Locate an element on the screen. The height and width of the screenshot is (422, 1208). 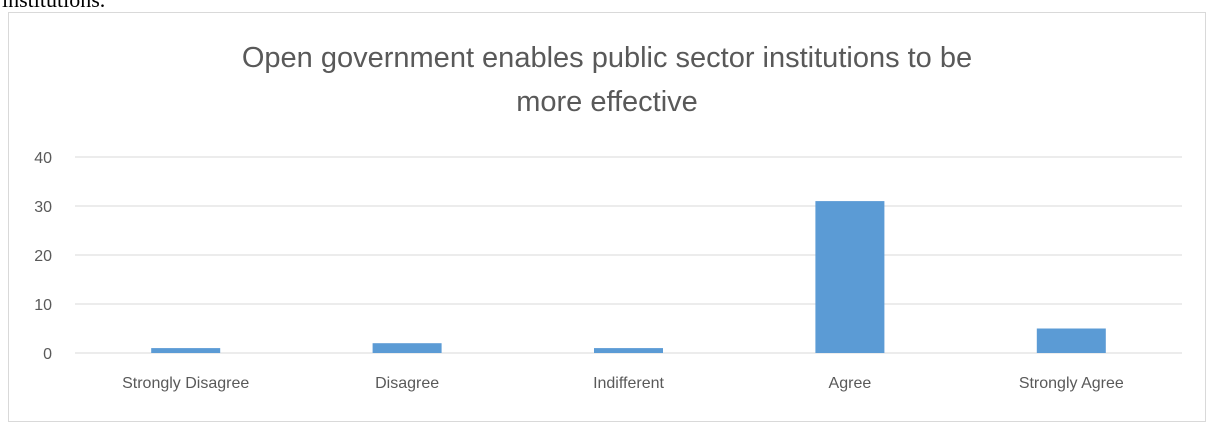
bar-indifferent is located at coordinates (628, 350).